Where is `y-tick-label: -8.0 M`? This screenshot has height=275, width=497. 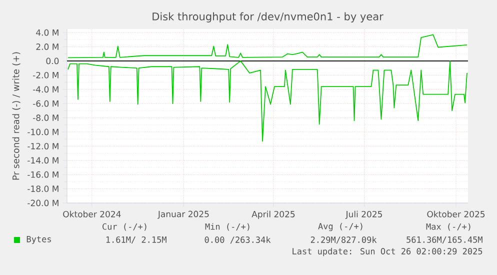
y-tick-label: -8.0 M is located at coordinates (45, 117).